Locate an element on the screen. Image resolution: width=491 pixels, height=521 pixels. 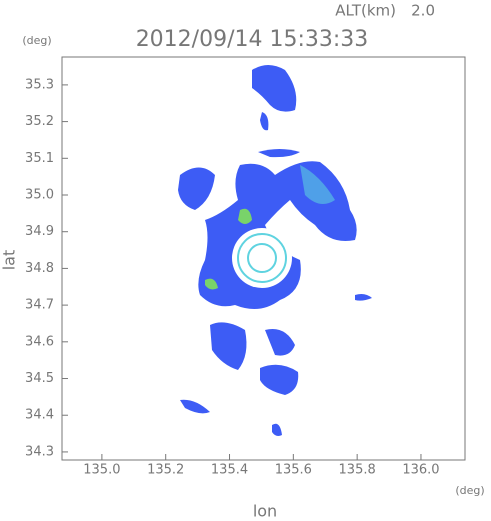
altitude-value: 2.0 is located at coordinates (423, 11).